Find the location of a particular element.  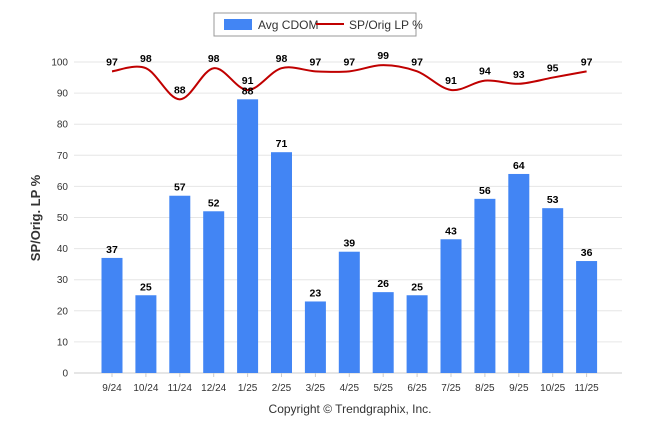

line-series is located at coordinates (349, 82).